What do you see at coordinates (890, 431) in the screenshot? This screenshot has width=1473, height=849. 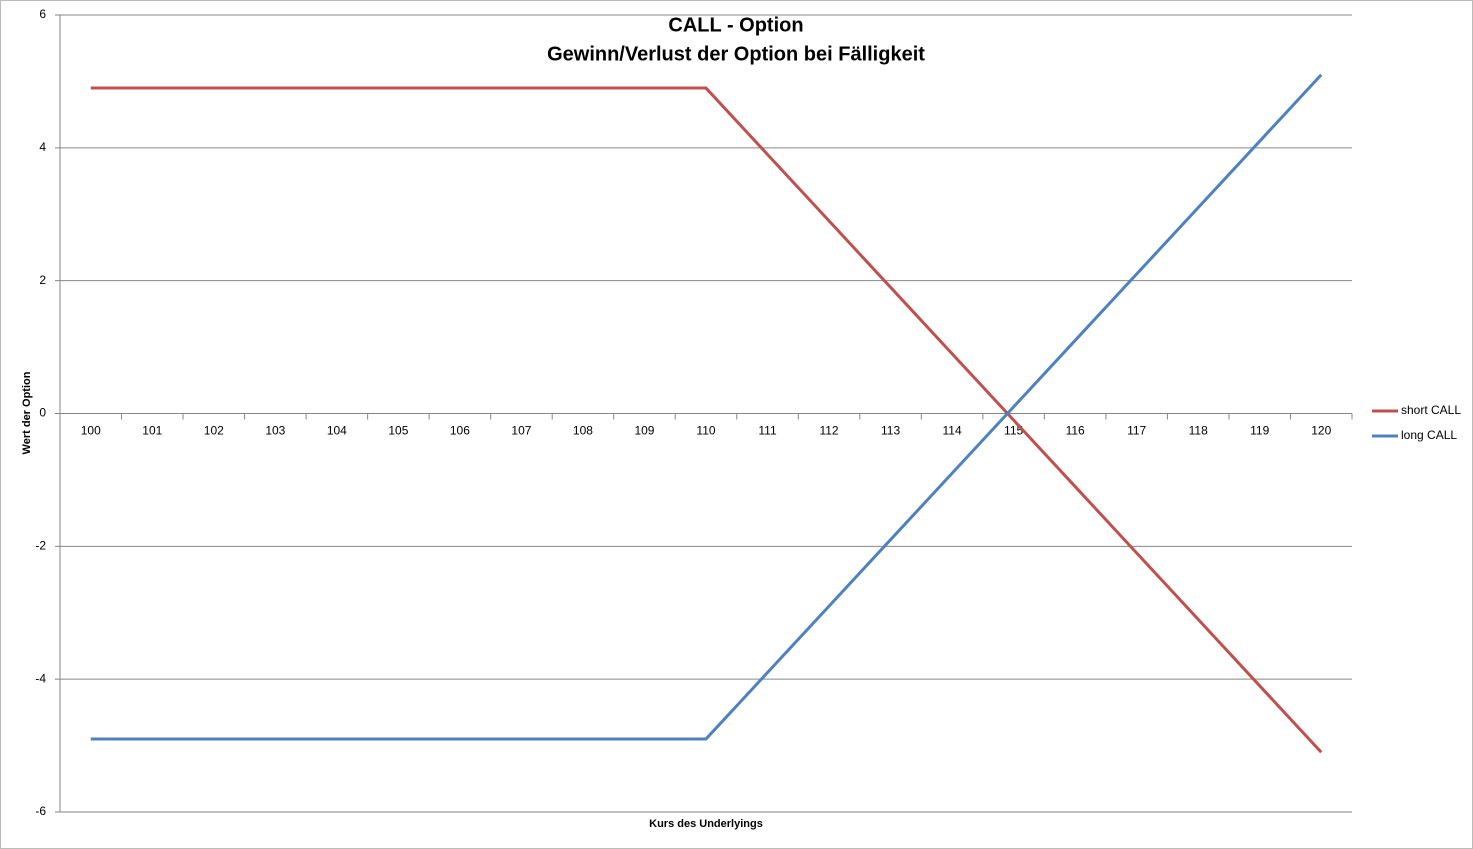 I see `x-tick-label: 113` at bounding box center [890, 431].